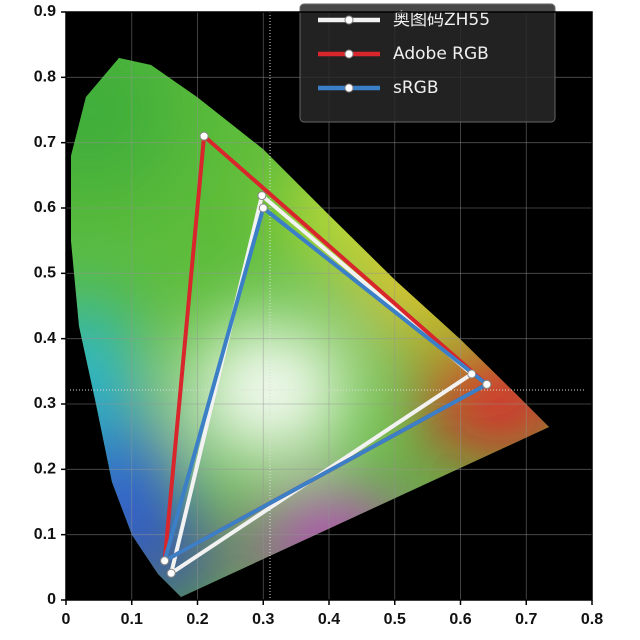  I want to click on y-tick-label: 0.2, so click(45, 469).